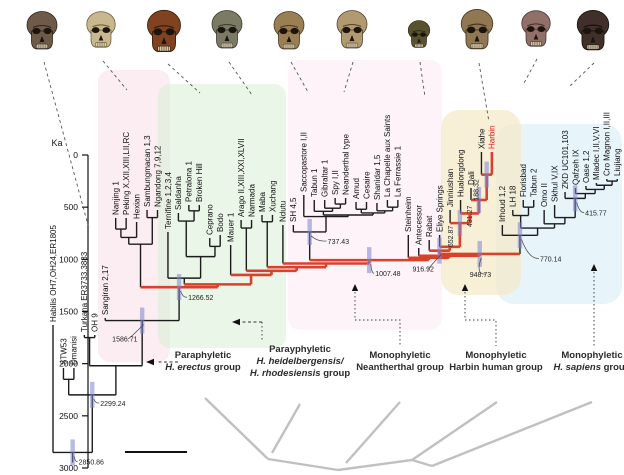  I want to click on node-age-label: 737.43, so click(339, 242).